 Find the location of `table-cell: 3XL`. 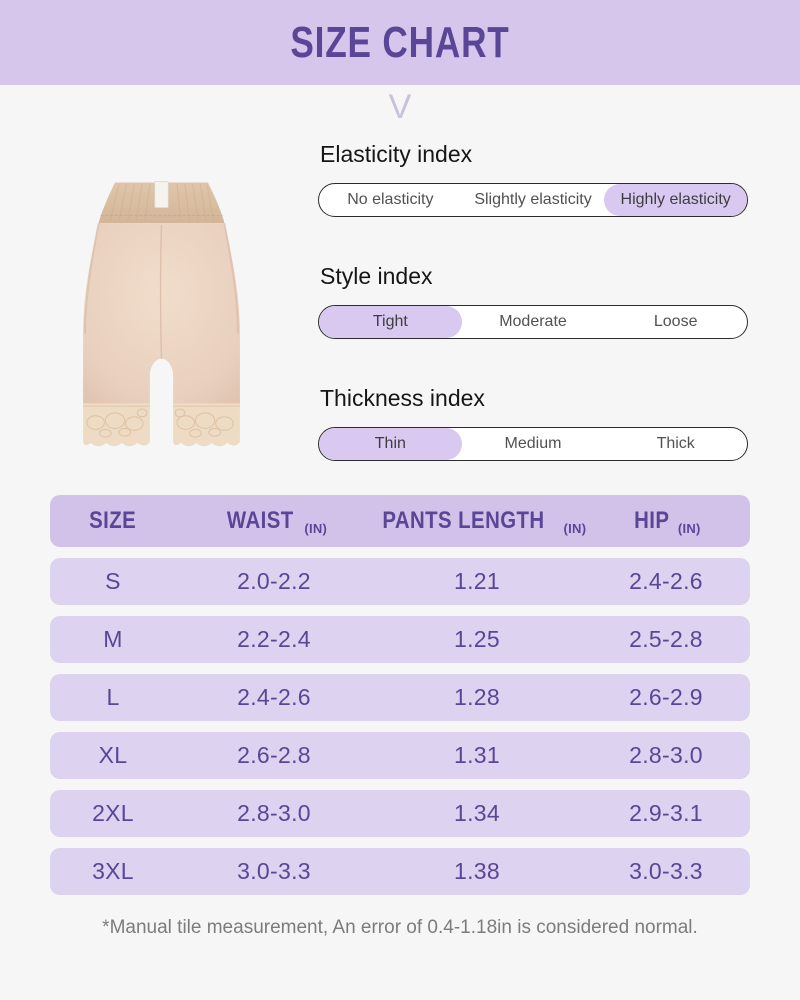

table-cell: 3XL is located at coordinates (113, 871).